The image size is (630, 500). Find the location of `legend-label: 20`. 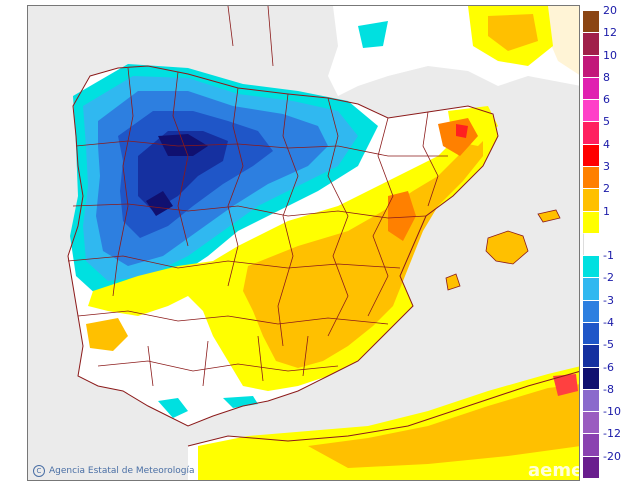

legend-label: 20 is located at coordinates (610, 10).